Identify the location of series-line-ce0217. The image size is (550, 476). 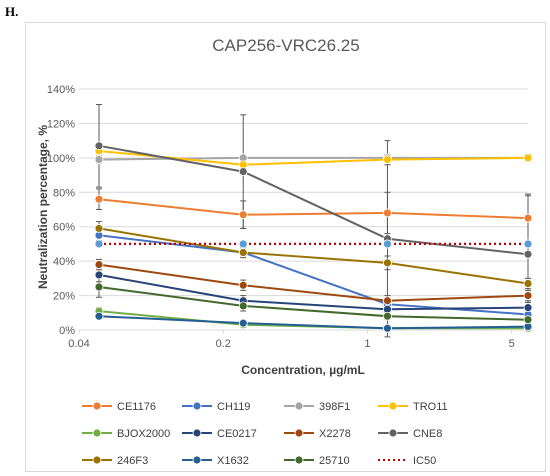
(313, 292).